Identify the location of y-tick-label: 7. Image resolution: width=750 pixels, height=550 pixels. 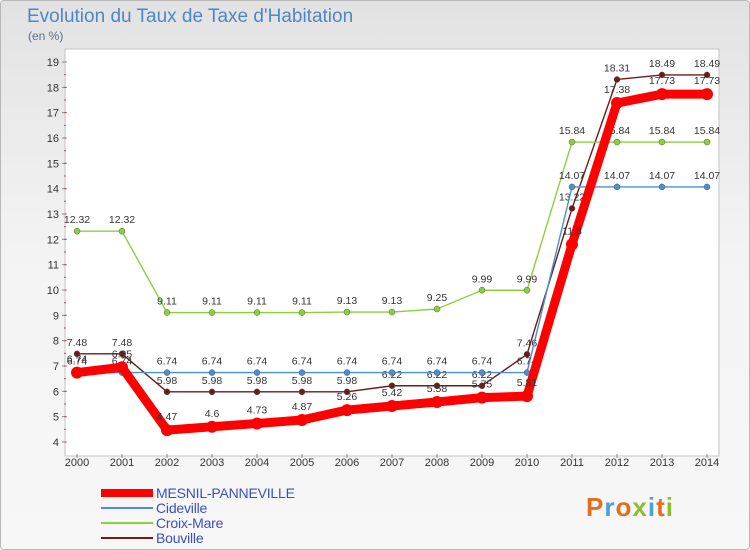
(56, 367).